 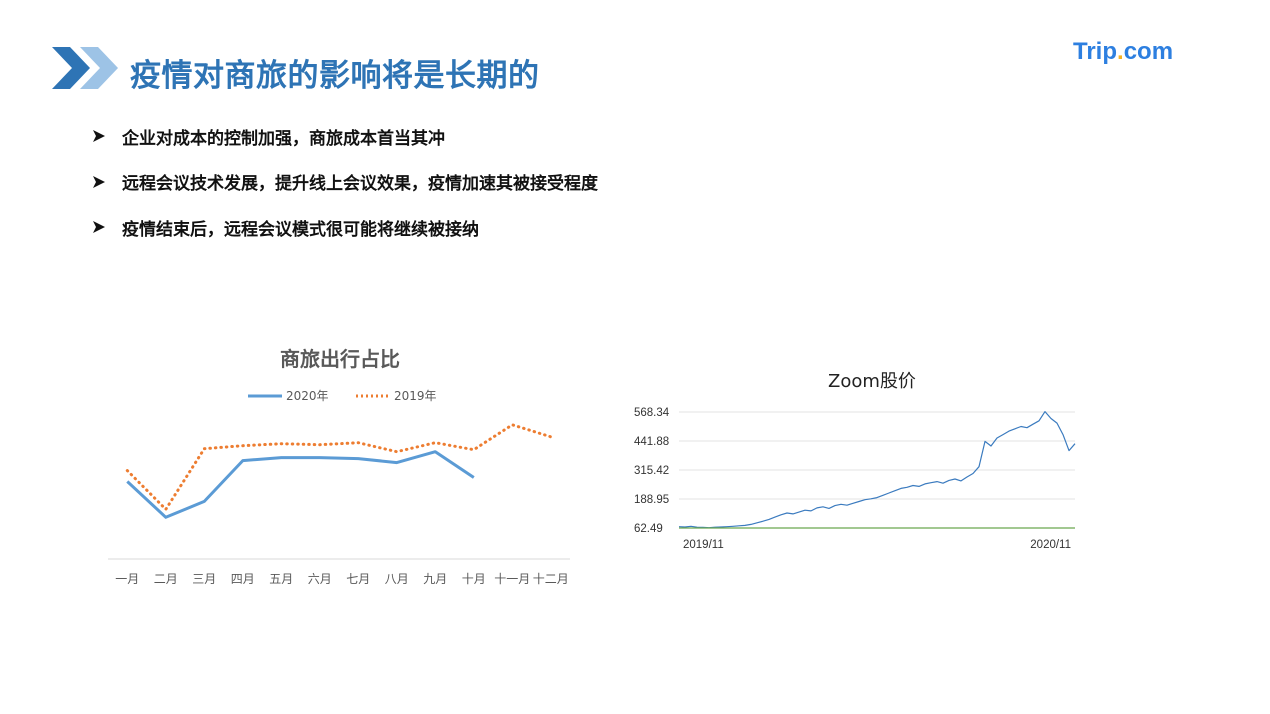 I want to click on bullet-item: 企业对成本的控制加强，商旅成本首当其冲, so click(x=345, y=137).